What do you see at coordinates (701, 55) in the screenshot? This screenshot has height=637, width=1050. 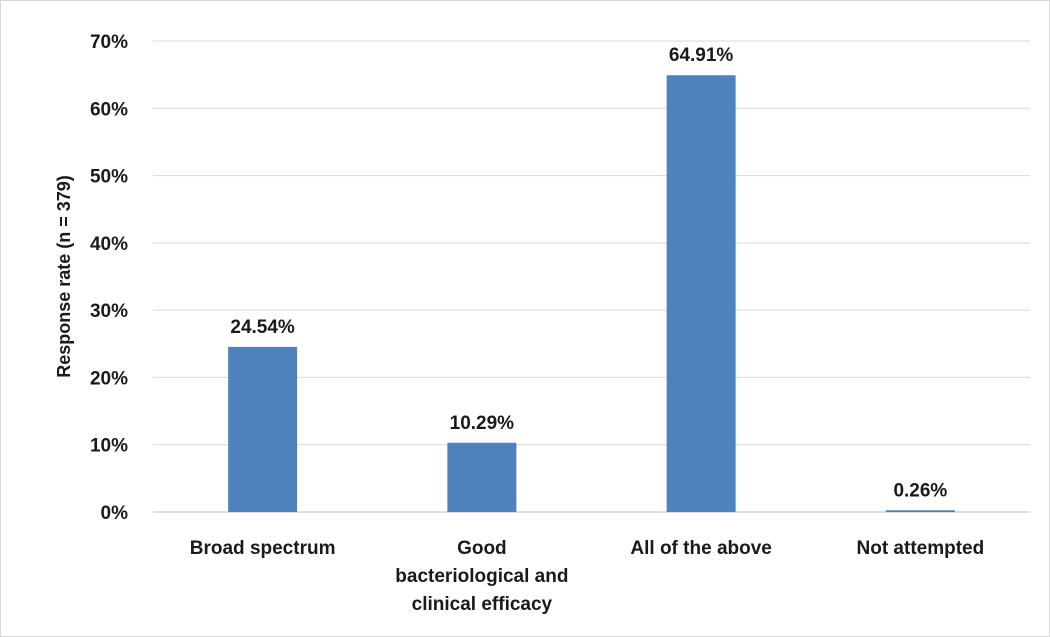 I see `data-label: 64.91%` at bounding box center [701, 55].